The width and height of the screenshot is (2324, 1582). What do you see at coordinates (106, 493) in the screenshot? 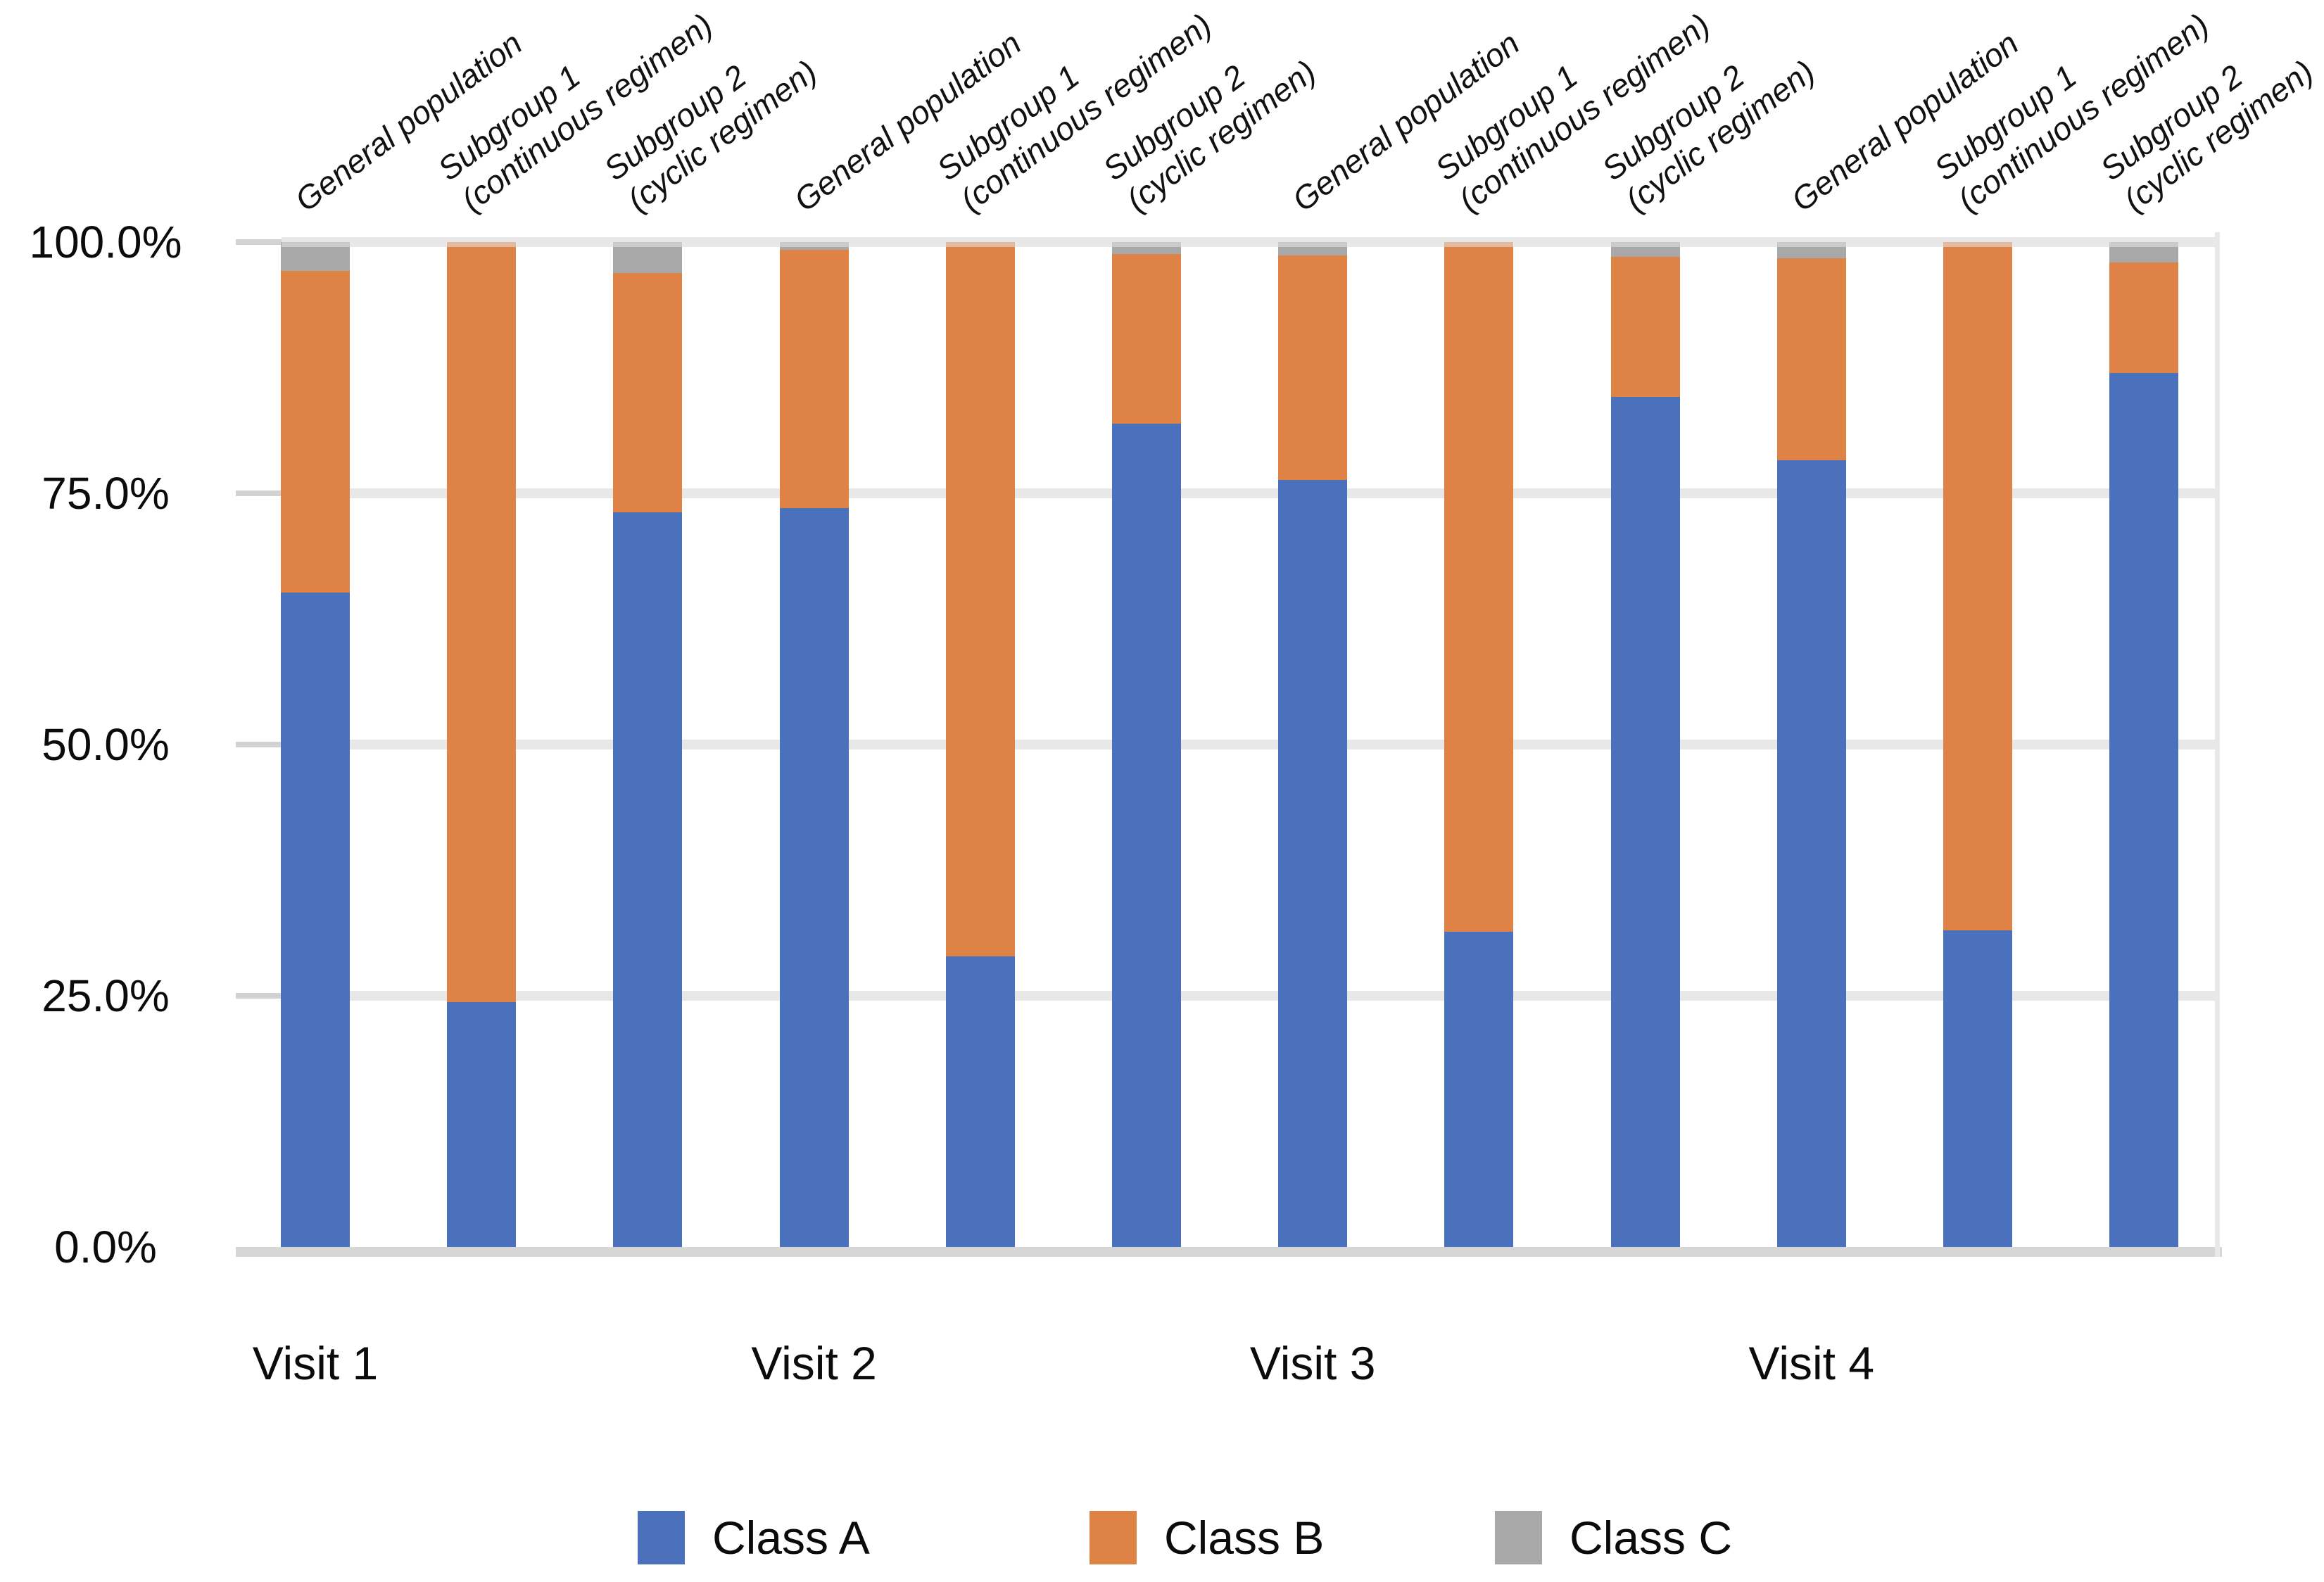
I see `y-axis-tick-label: 75.0%` at bounding box center [106, 493].